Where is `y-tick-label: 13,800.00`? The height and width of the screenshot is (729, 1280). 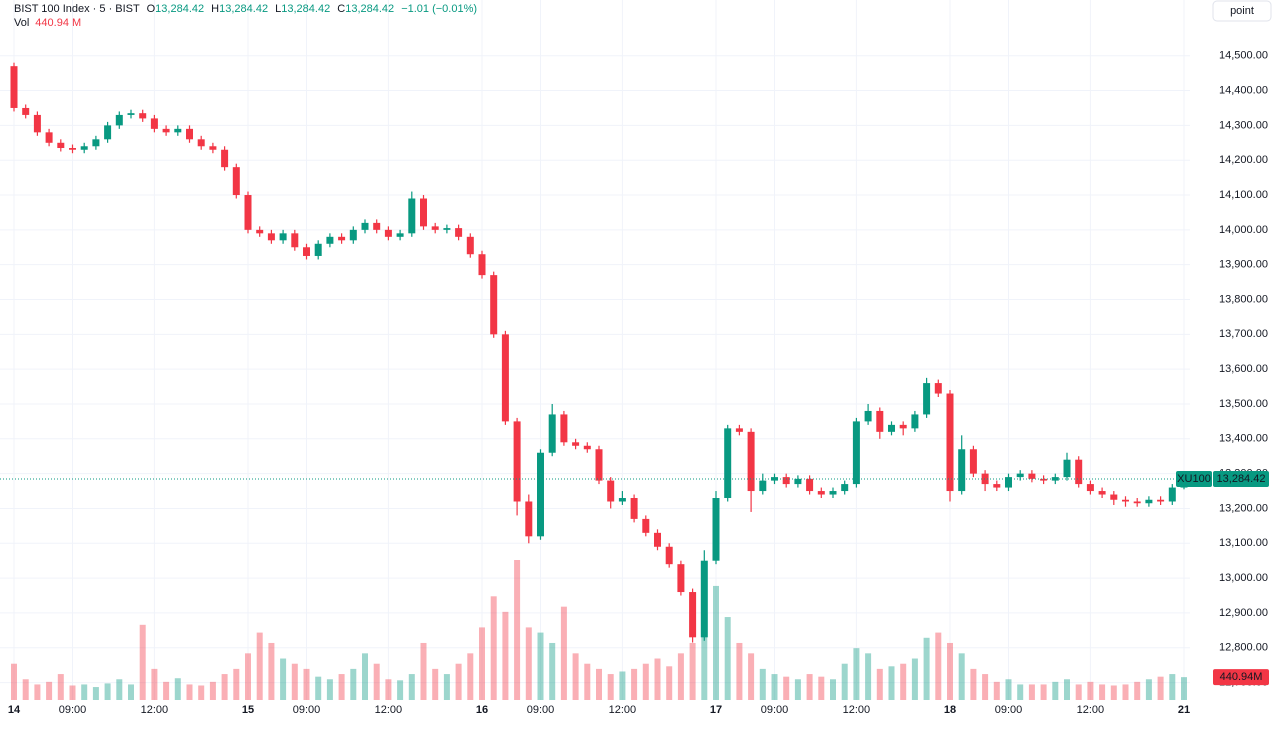 y-tick-label: 13,800.00 is located at coordinates (1243, 299).